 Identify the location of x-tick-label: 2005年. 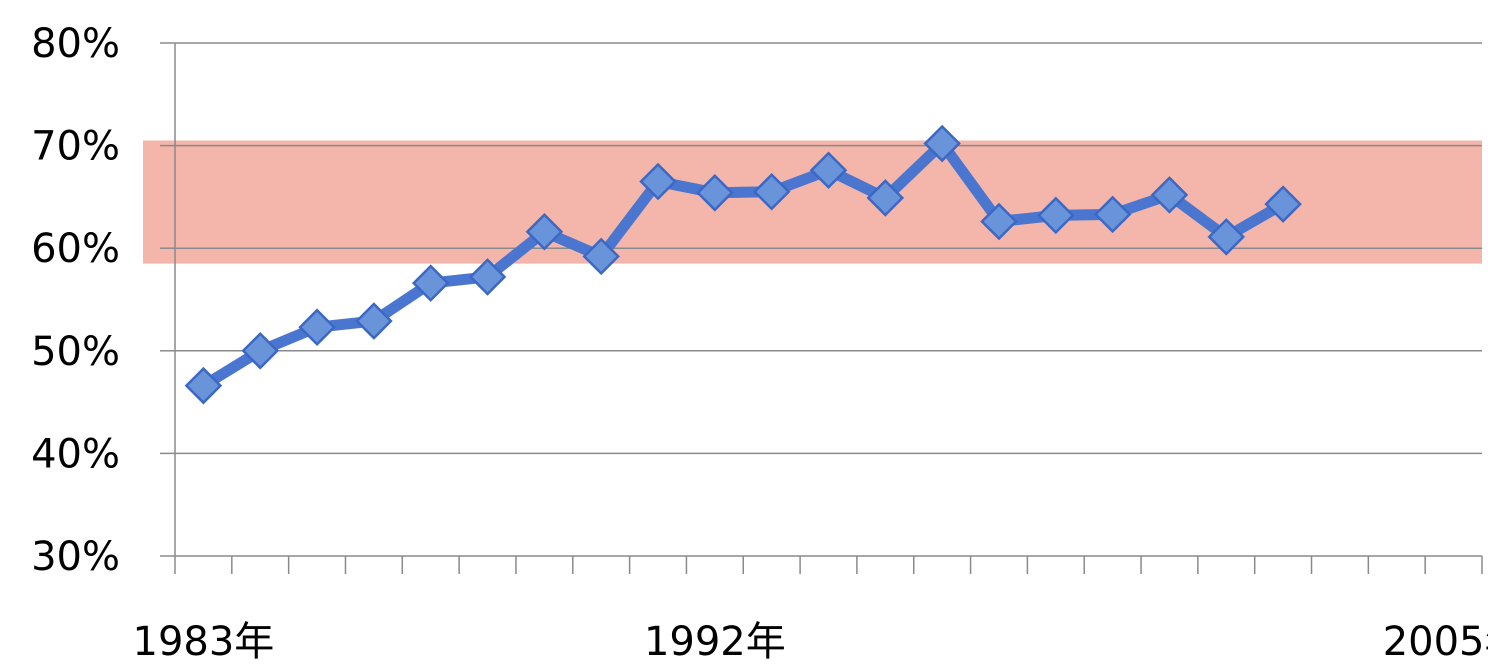
(1435, 642).